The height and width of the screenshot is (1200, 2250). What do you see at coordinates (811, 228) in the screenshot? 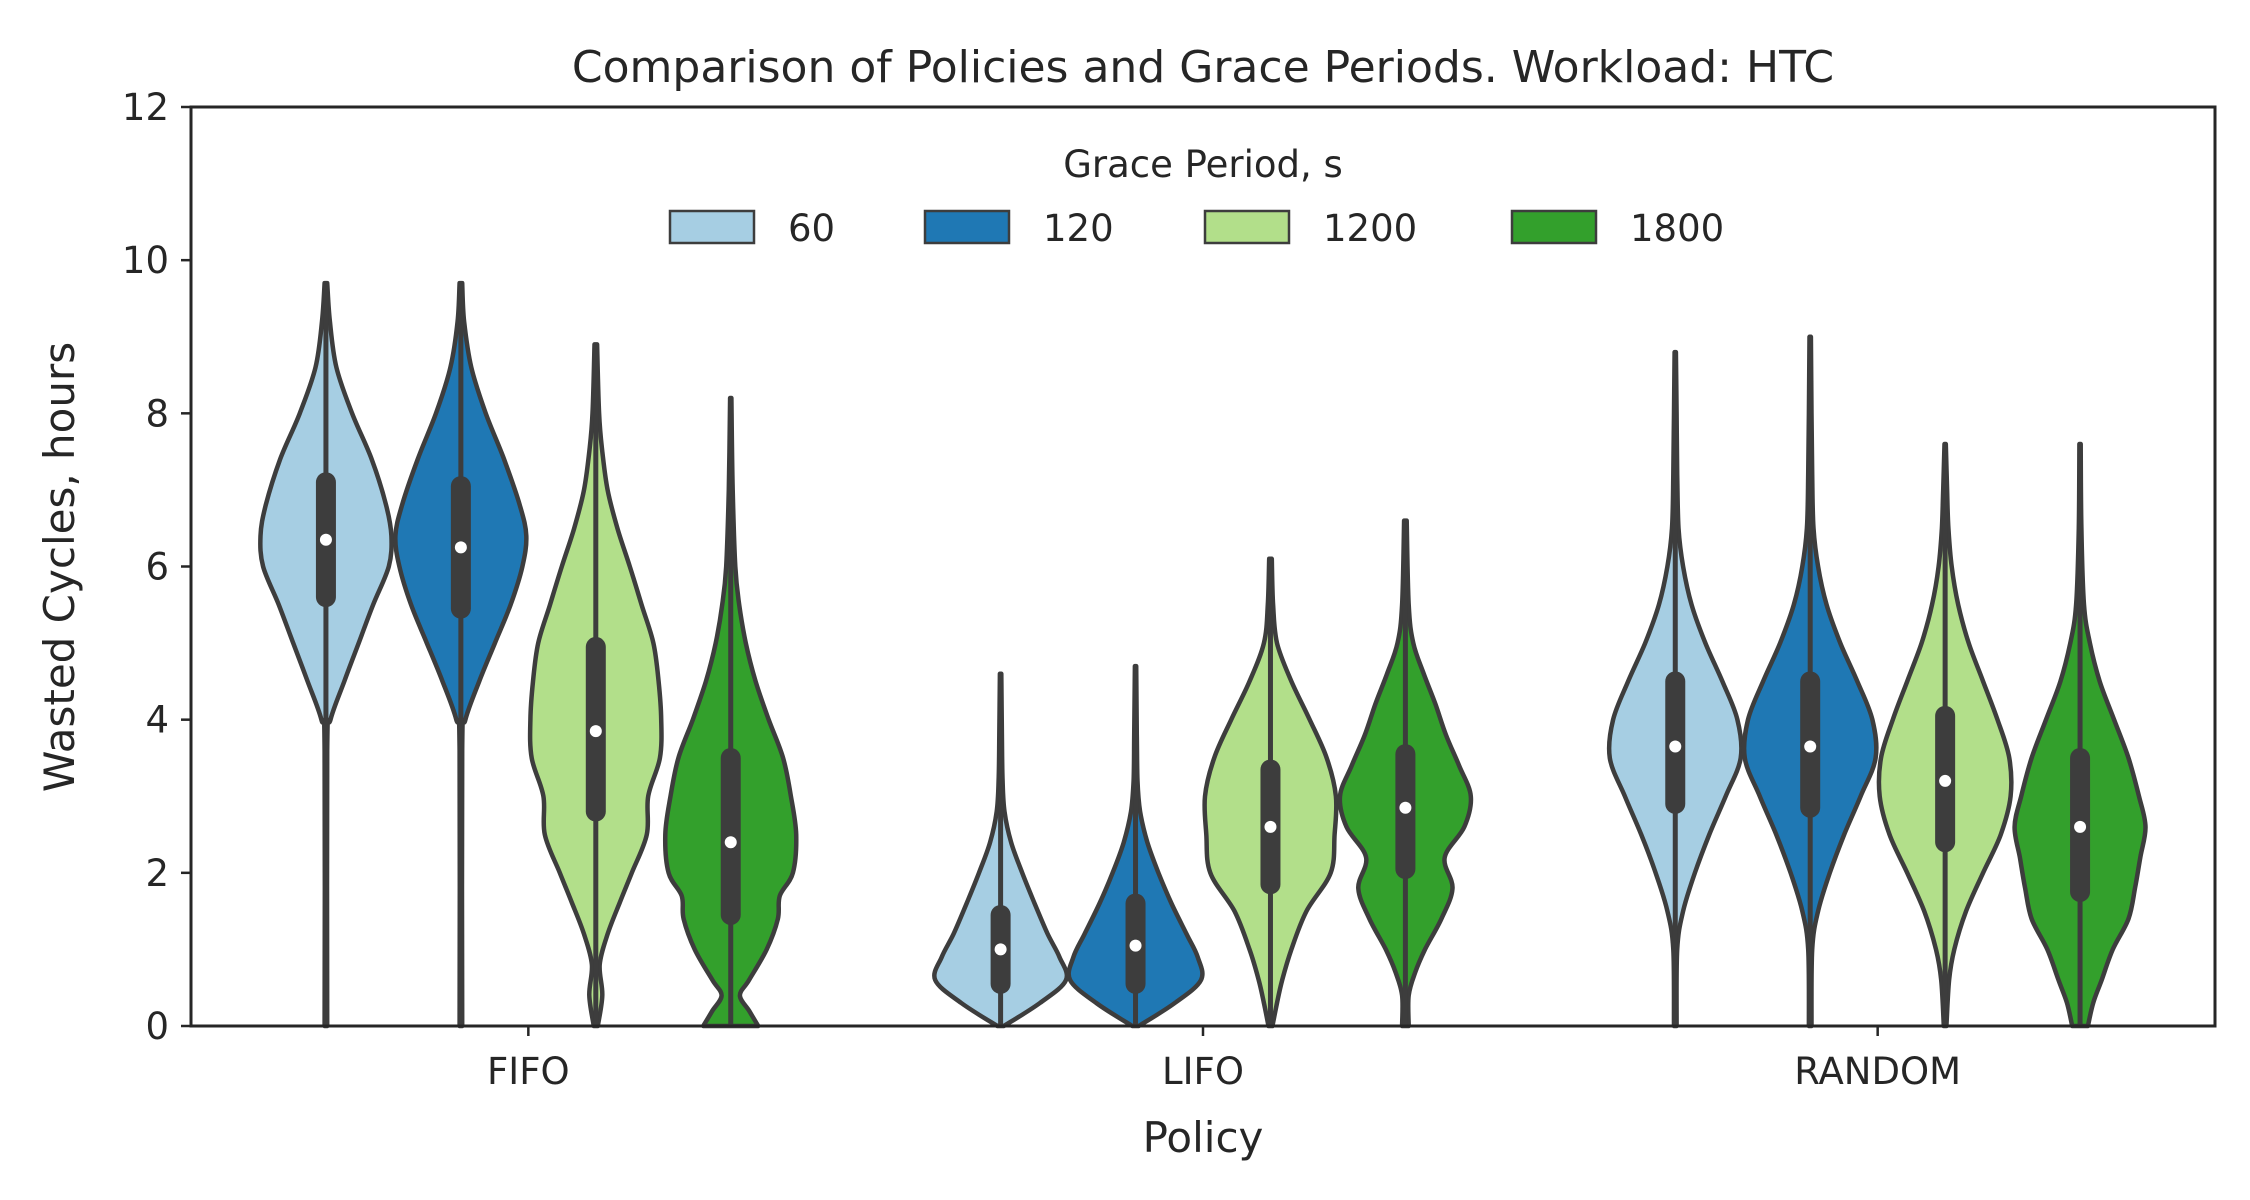
I see `legend-label: 60` at bounding box center [811, 228].